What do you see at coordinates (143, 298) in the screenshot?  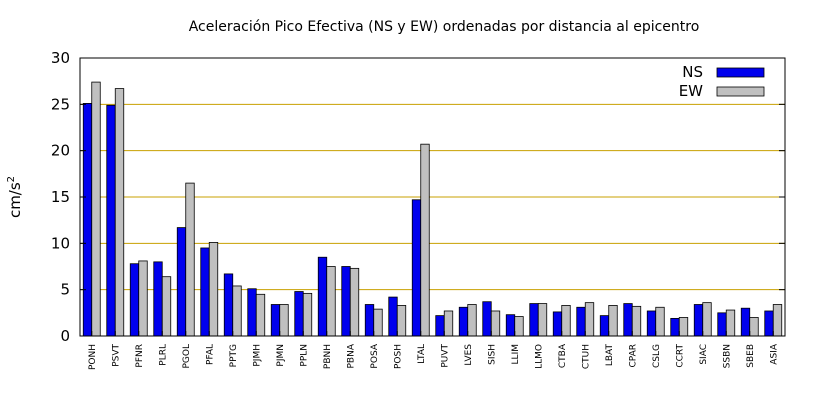 I see `bar-ew-pfnr` at bounding box center [143, 298].